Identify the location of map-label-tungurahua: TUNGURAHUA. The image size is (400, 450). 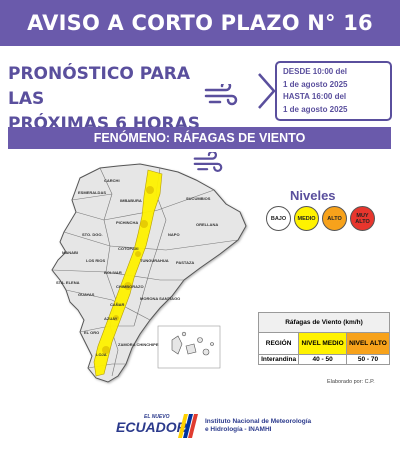
(154, 260).